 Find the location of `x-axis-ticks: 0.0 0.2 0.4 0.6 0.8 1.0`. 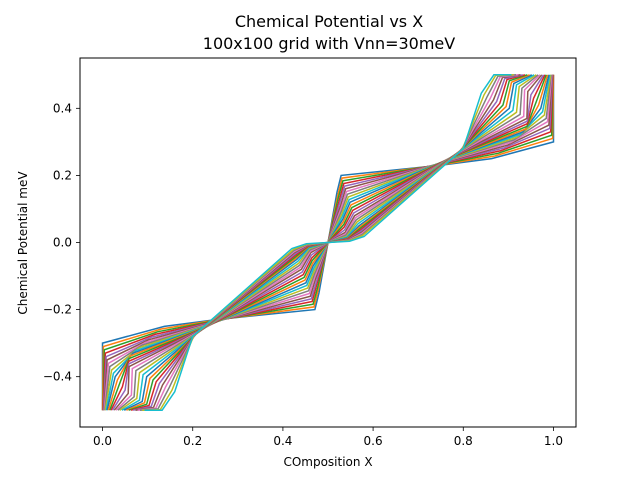

x-axis-ticks: 0.0 0.2 0.4 0.6 0.8 1.0 is located at coordinates (328, 437).